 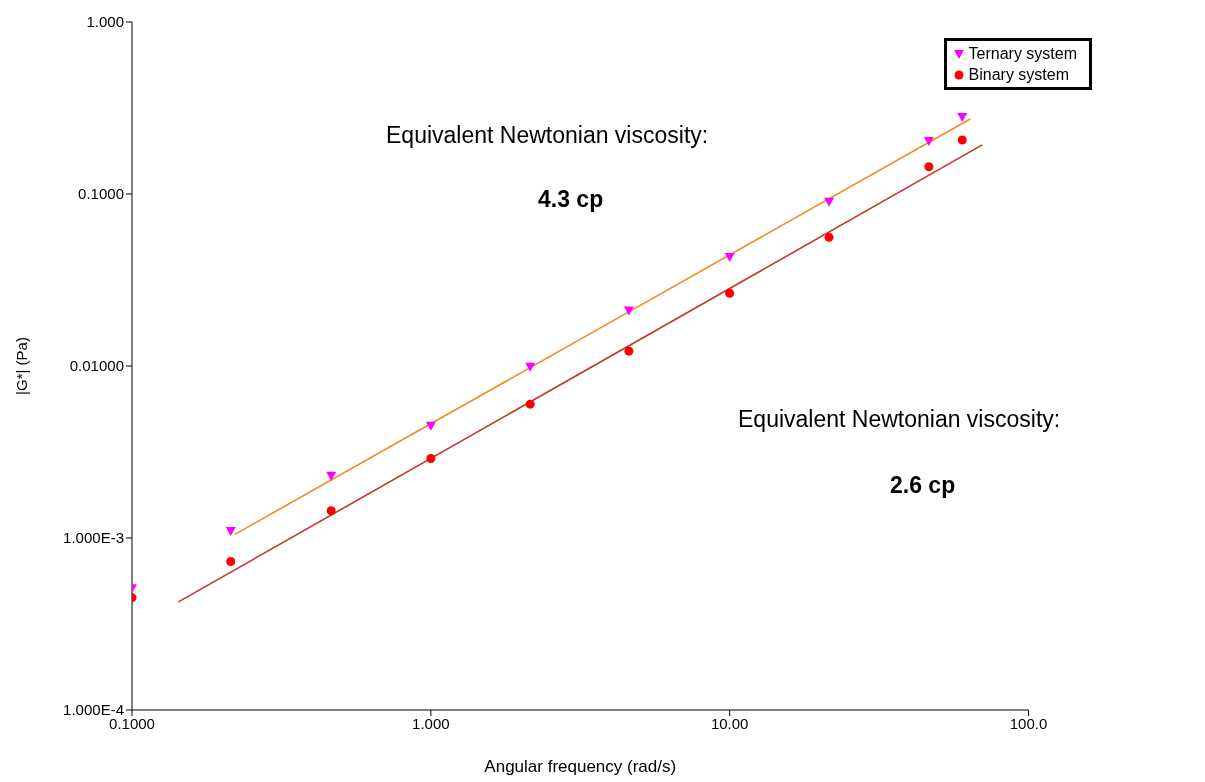 I want to click on x-tick-label: 1.000, so click(x=431, y=723).